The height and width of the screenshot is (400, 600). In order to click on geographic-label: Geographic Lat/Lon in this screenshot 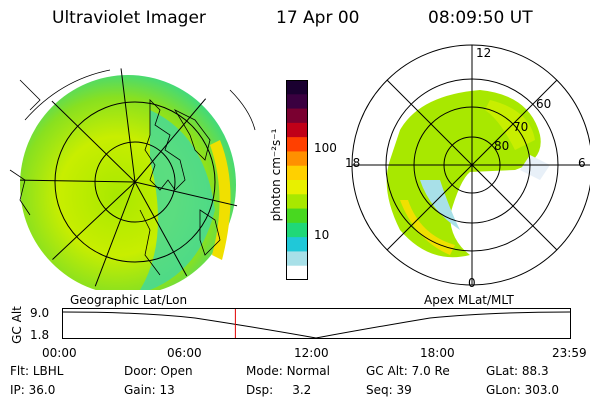, I will do `click(129, 300)`.